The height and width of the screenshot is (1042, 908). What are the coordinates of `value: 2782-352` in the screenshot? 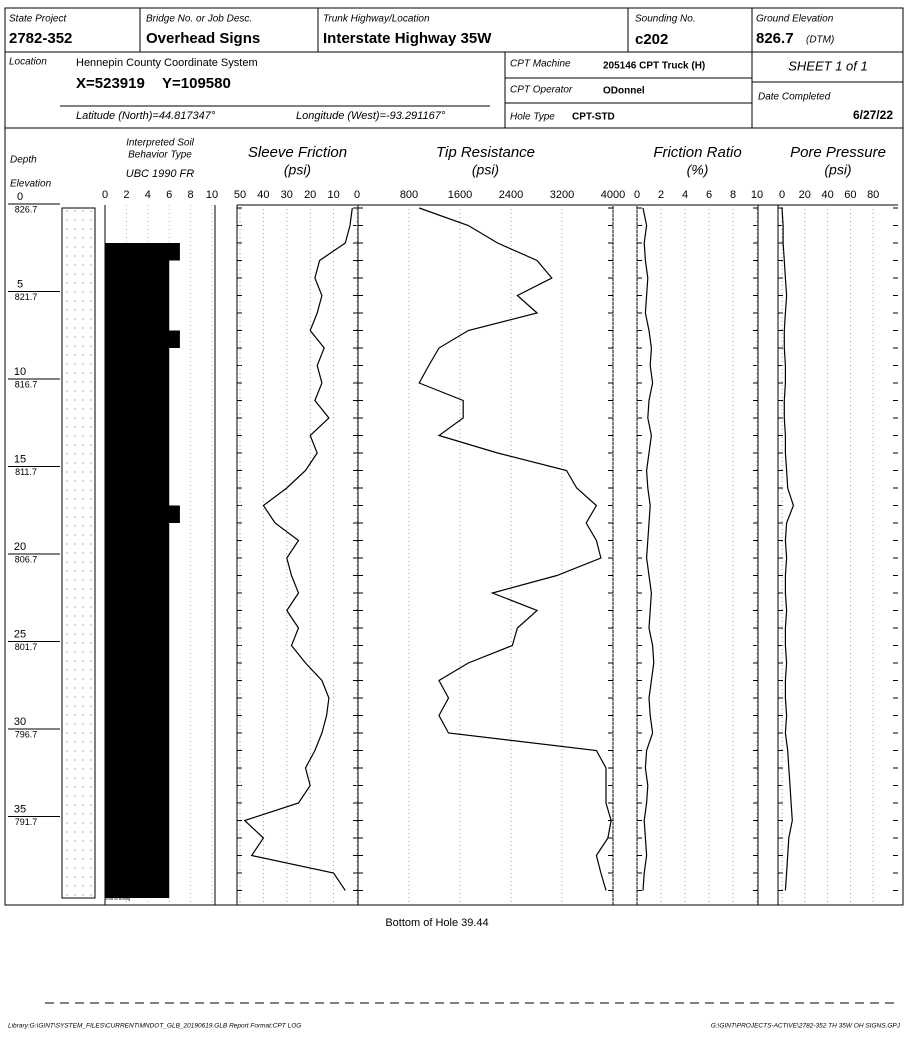 It's located at (40, 38).